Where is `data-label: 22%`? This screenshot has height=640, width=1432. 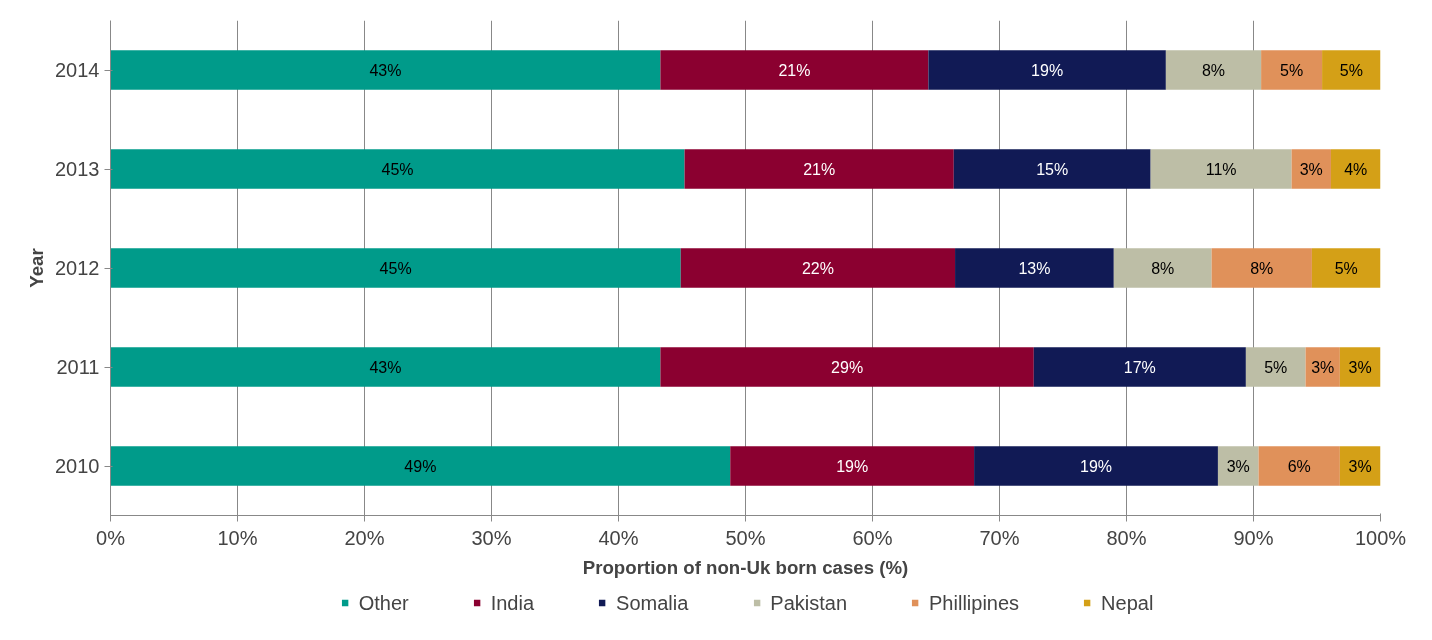
data-label: 22% is located at coordinates (817, 268).